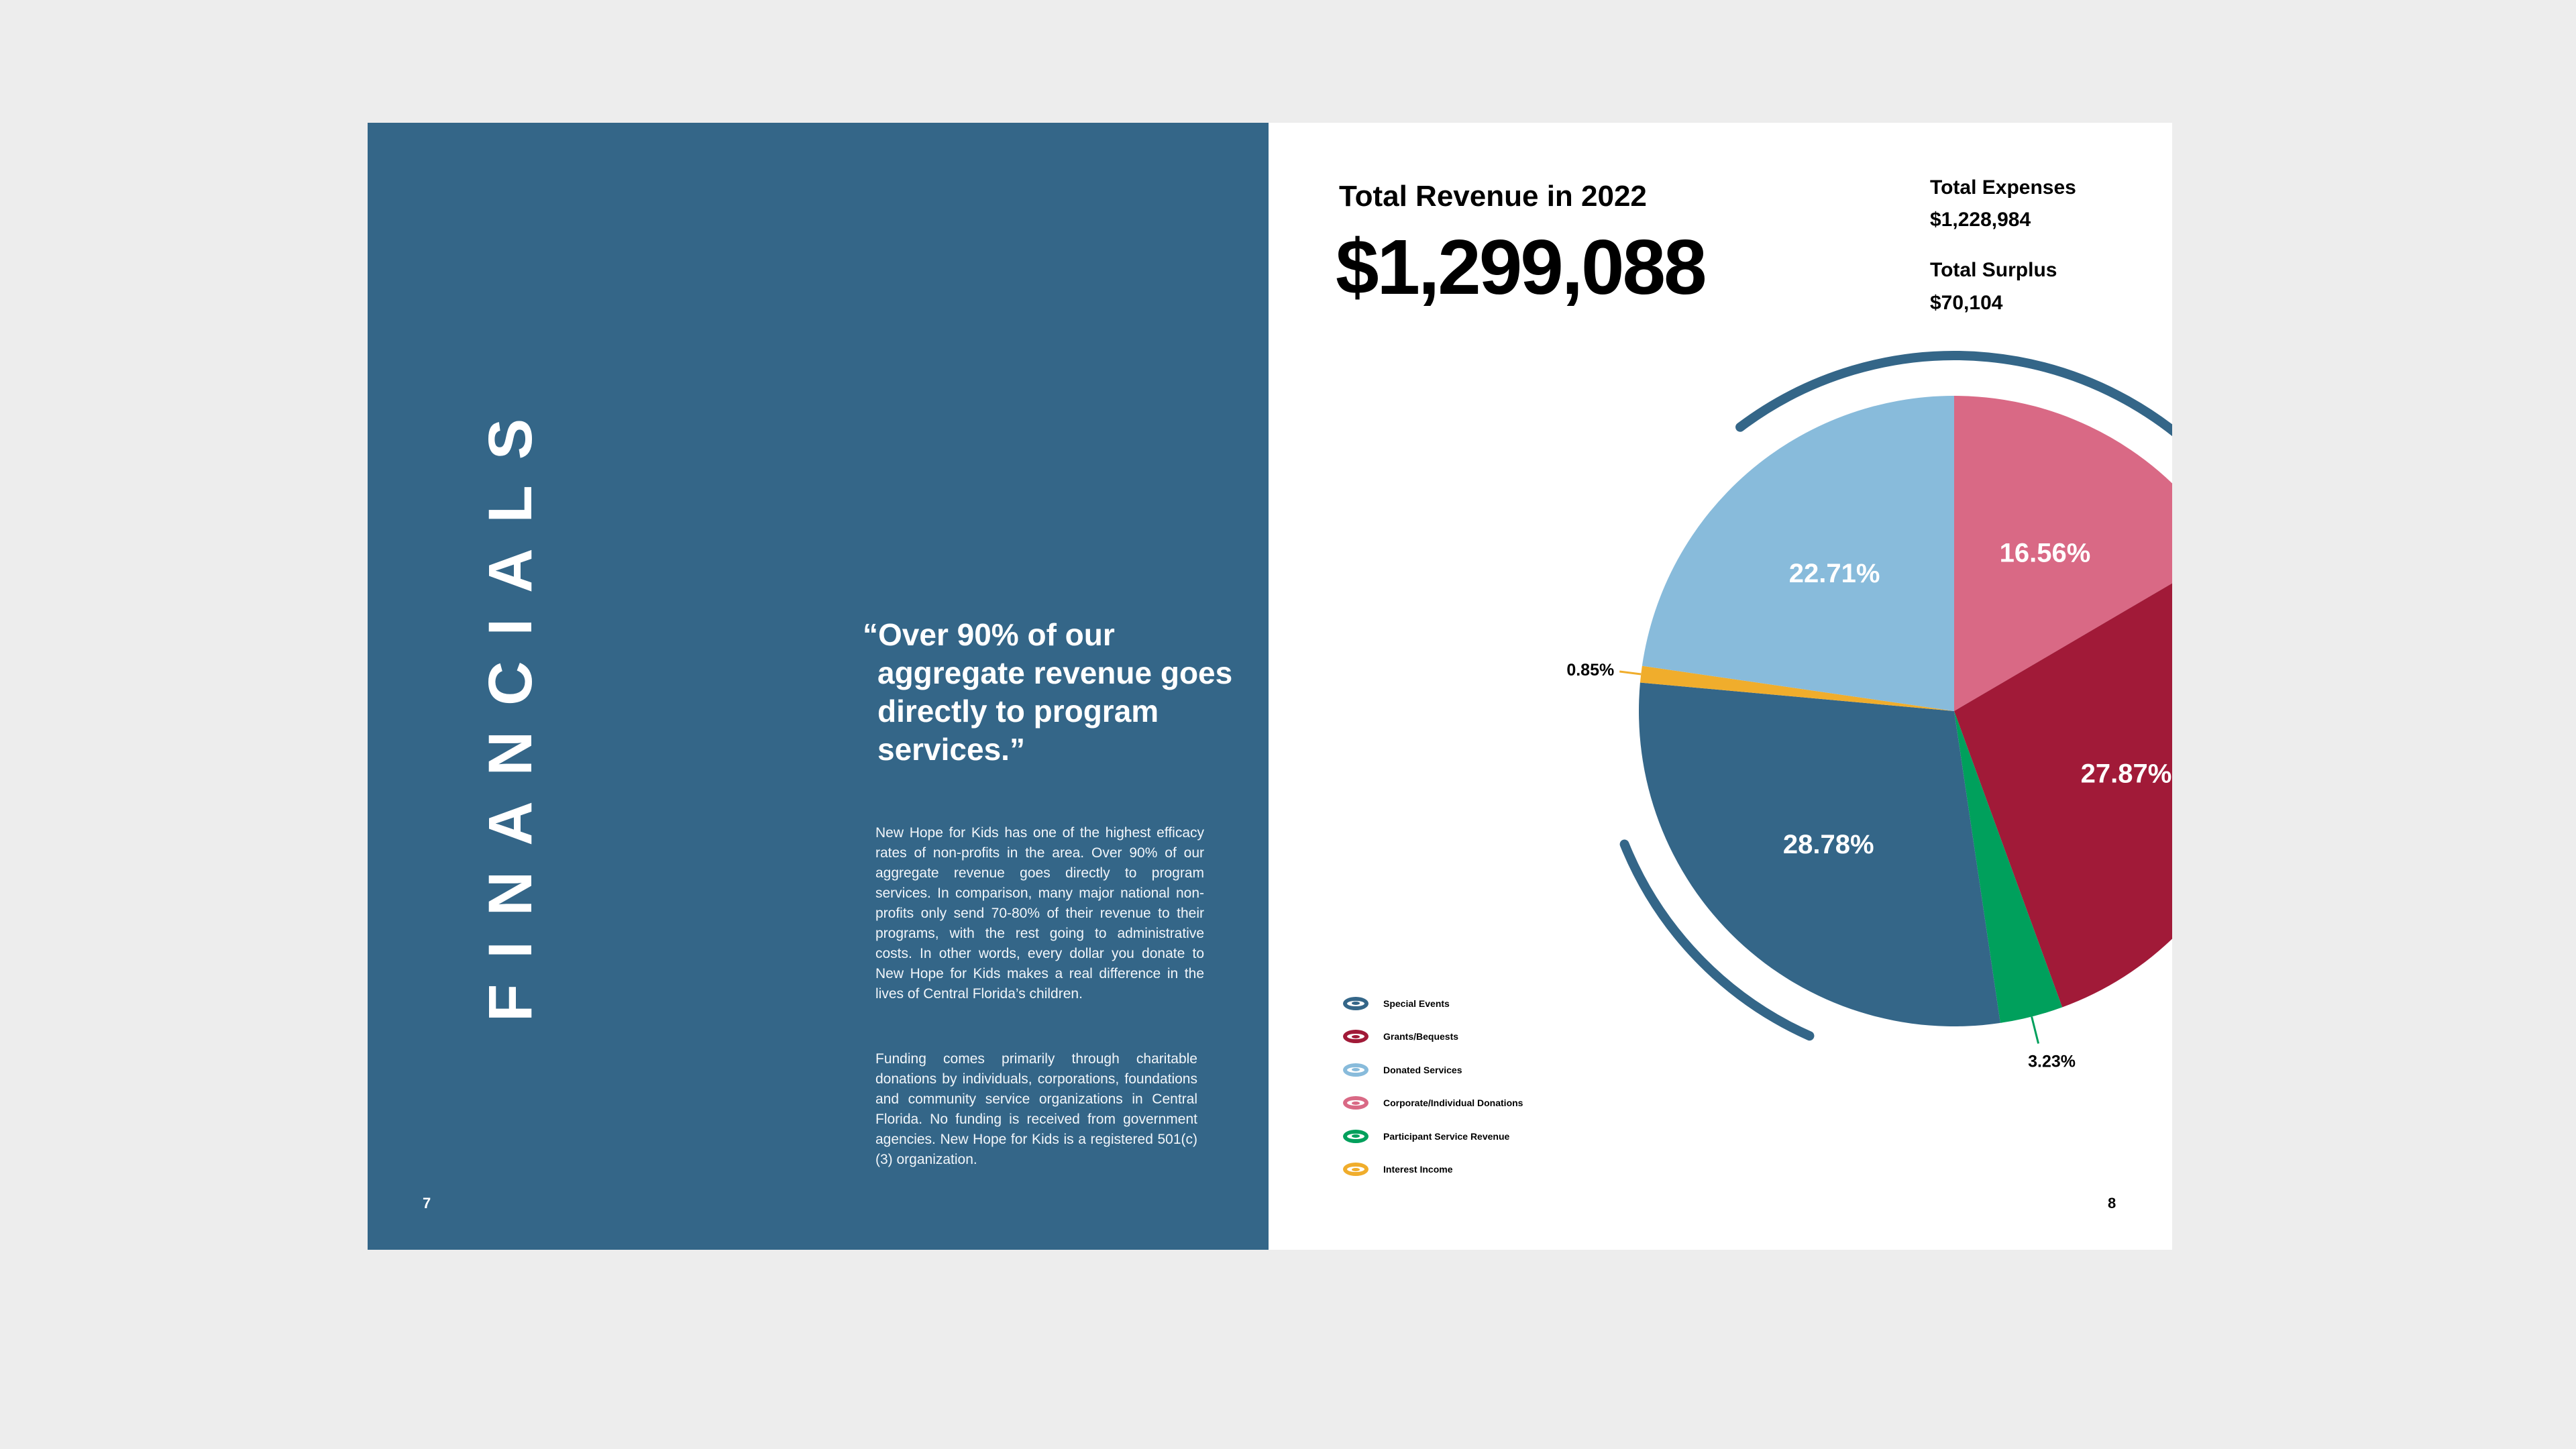  Describe the element at coordinates (1953, 393) in the screenshot. I see `outer-ring-arc-right` at that location.